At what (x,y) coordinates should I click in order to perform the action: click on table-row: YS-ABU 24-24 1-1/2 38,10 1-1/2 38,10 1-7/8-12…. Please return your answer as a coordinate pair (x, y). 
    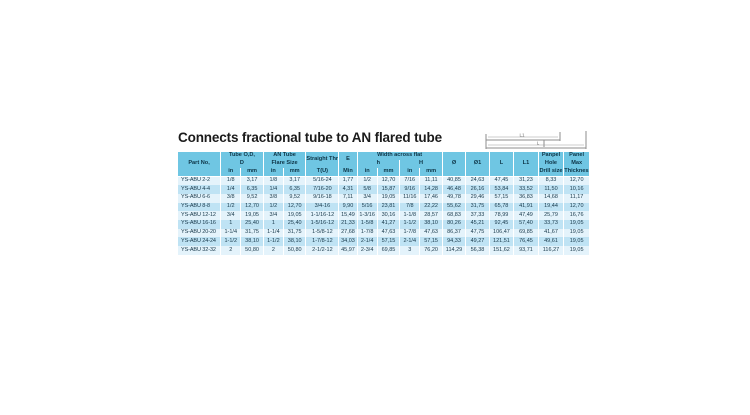
    Looking at the image, I should click on (384, 242).